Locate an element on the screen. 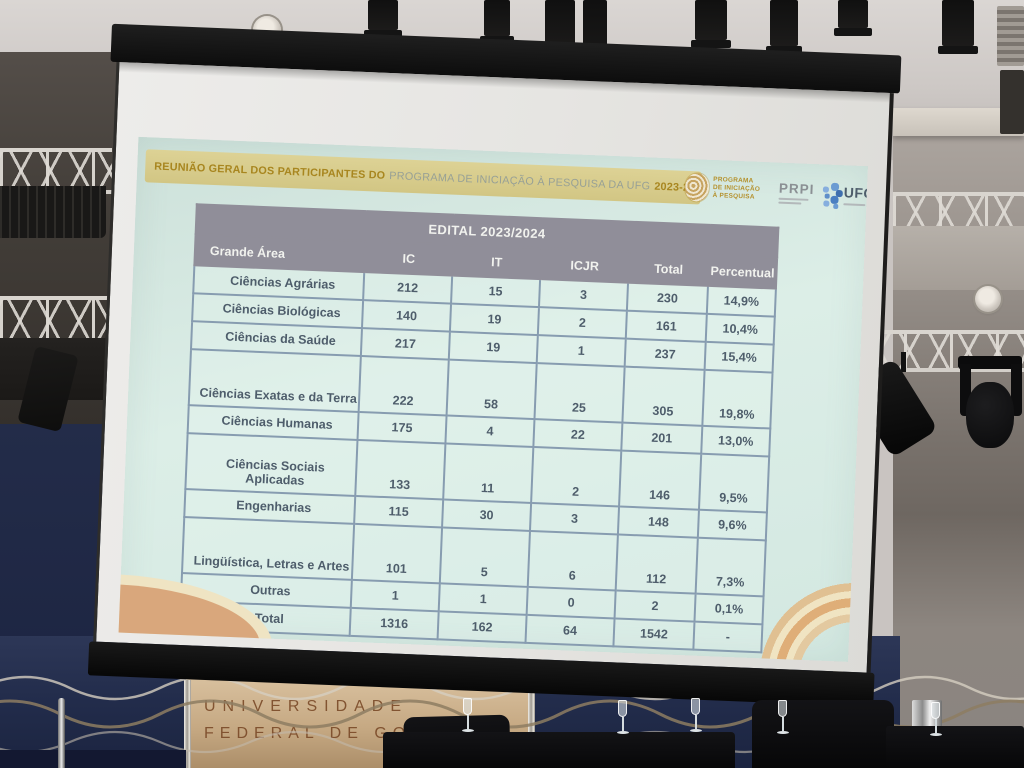 The height and width of the screenshot is (768, 1024). value-cell: 217 is located at coordinates (405, 344).